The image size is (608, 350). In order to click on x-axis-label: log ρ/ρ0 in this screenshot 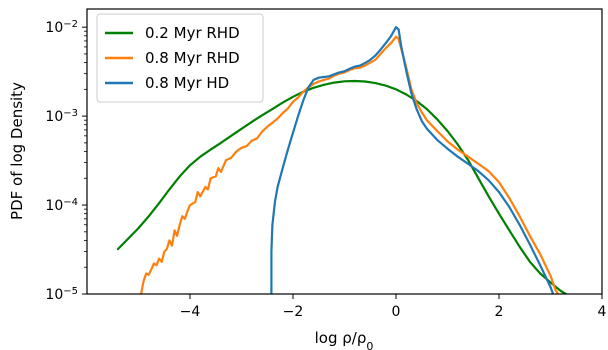, I will do `click(344, 339)`.